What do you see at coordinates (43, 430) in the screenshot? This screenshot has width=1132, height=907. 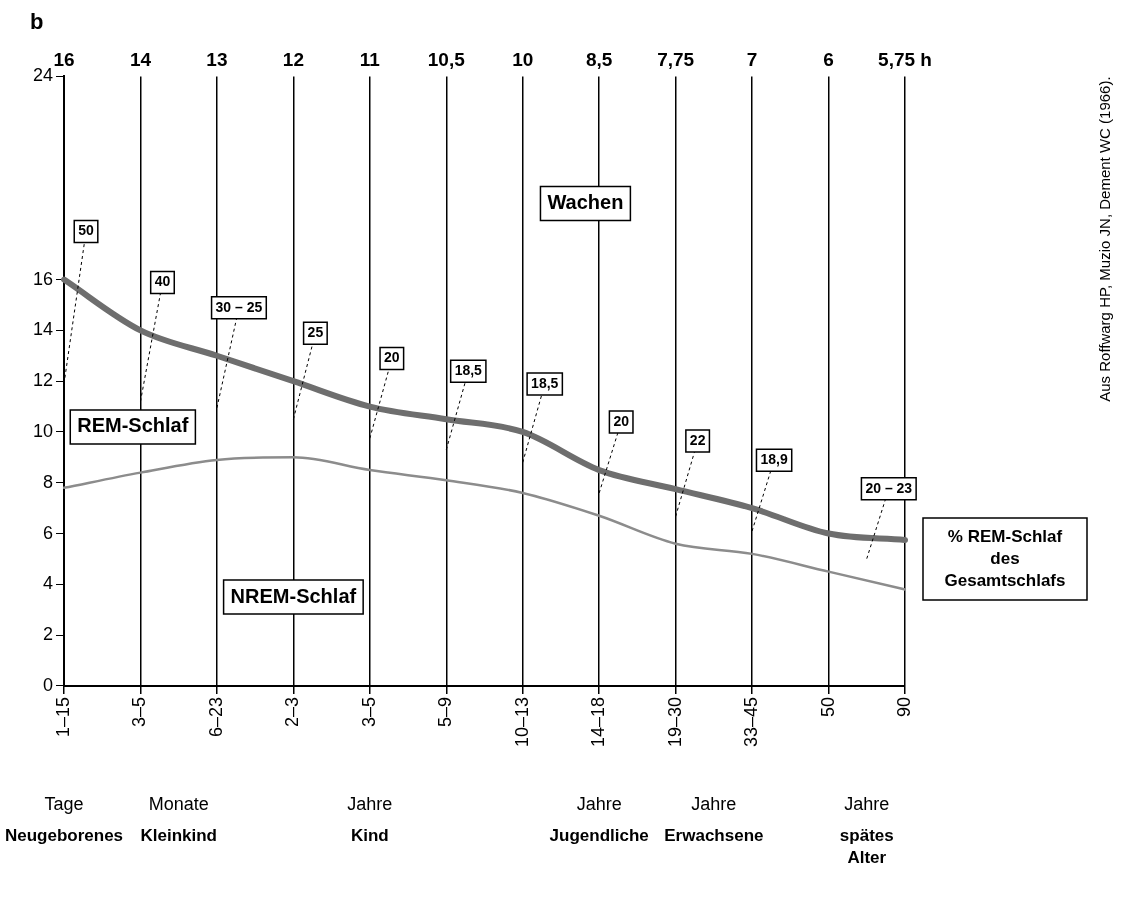 I see `y-tick-label: 10` at bounding box center [43, 430].